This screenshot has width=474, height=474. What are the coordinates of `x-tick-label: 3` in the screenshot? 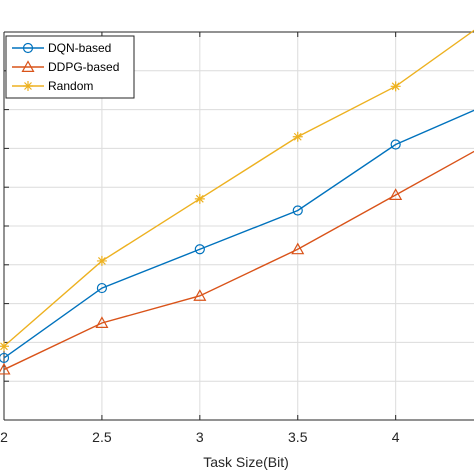 It's located at (200, 437).